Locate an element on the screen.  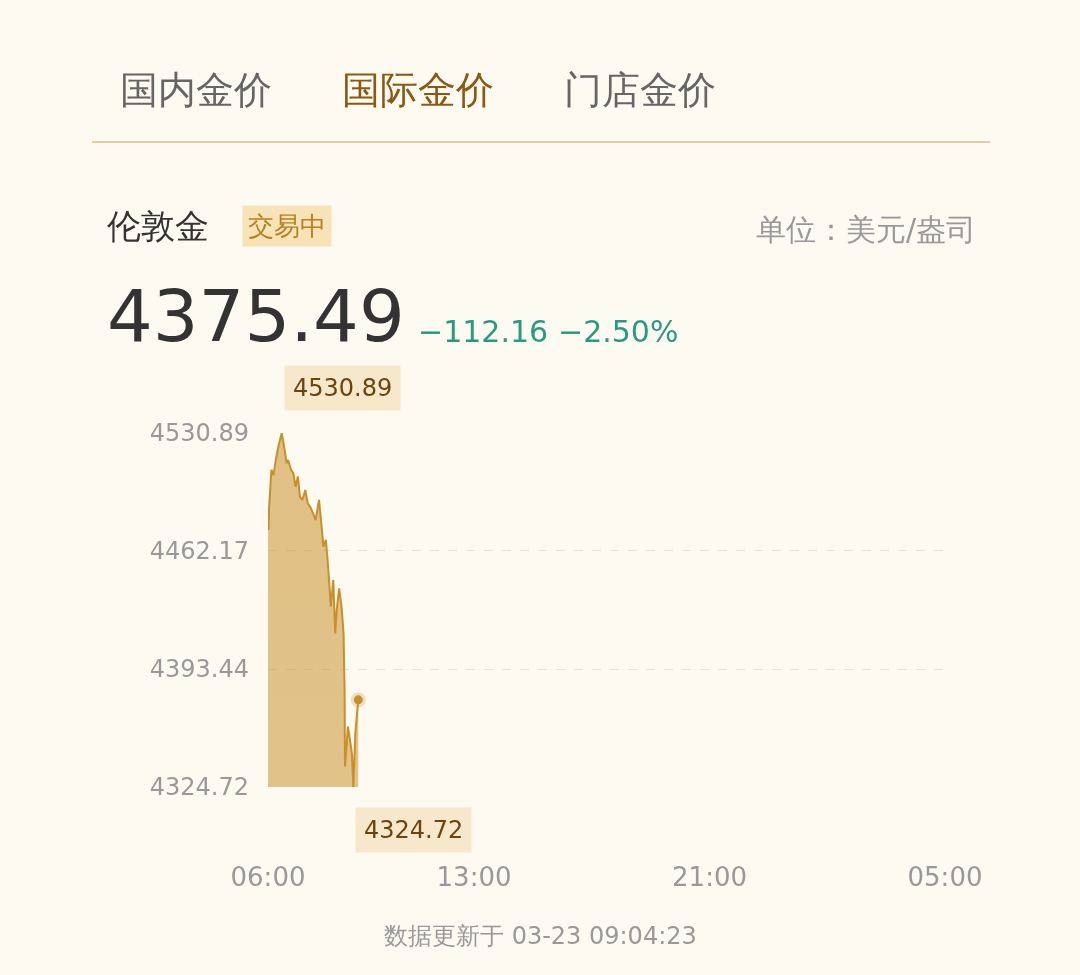
text: −2.50% is located at coordinates (618, 331).